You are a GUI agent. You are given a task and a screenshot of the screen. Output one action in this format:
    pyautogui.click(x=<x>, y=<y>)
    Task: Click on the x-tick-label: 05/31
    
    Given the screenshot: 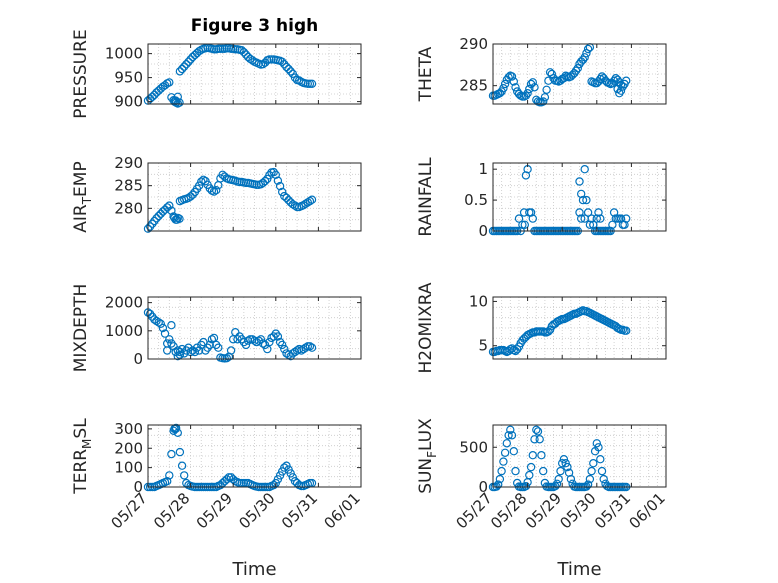 What is the action you would take?
    pyautogui.click(x=612, y=510)
    